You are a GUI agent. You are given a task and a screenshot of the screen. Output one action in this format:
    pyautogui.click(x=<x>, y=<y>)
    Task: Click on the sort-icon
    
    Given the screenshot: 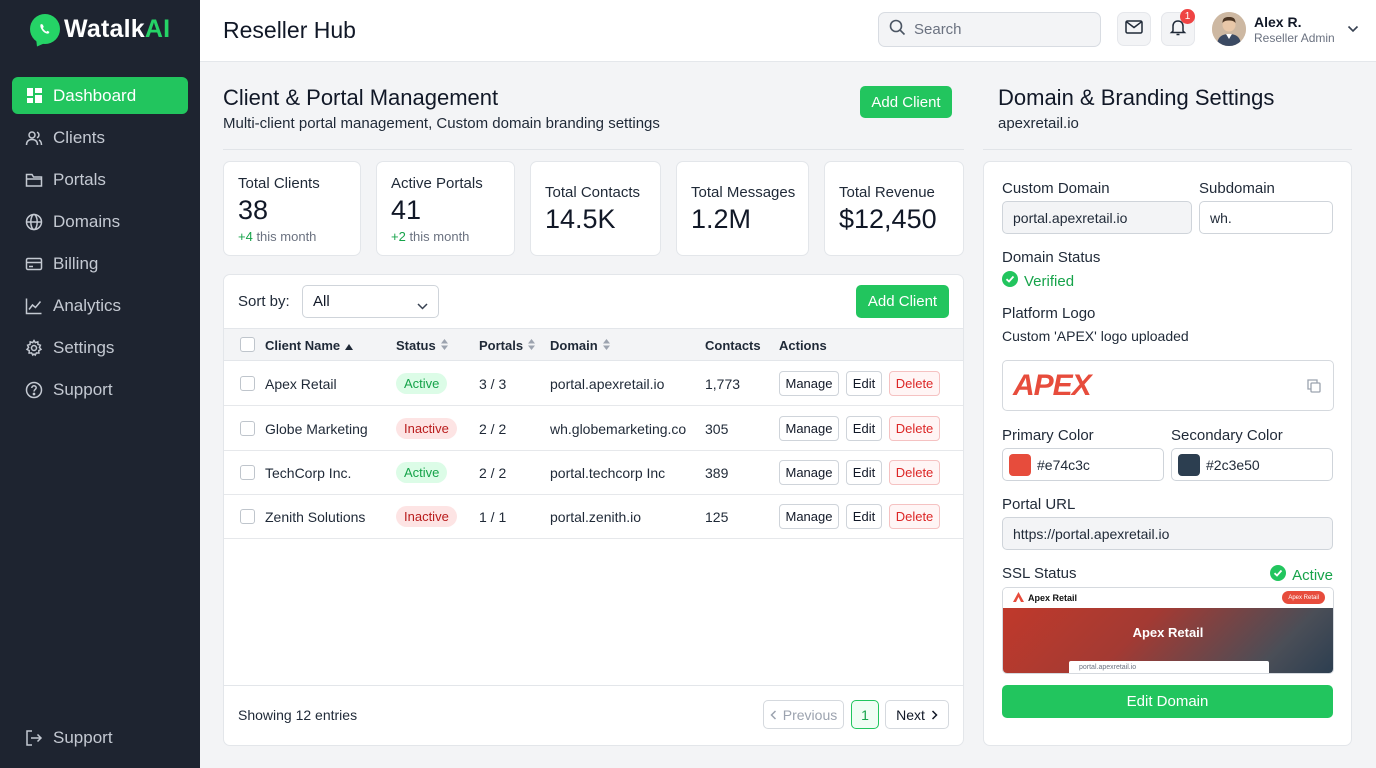 What is the action you would take?
    pyautogui.click(x=444, y=345)
    